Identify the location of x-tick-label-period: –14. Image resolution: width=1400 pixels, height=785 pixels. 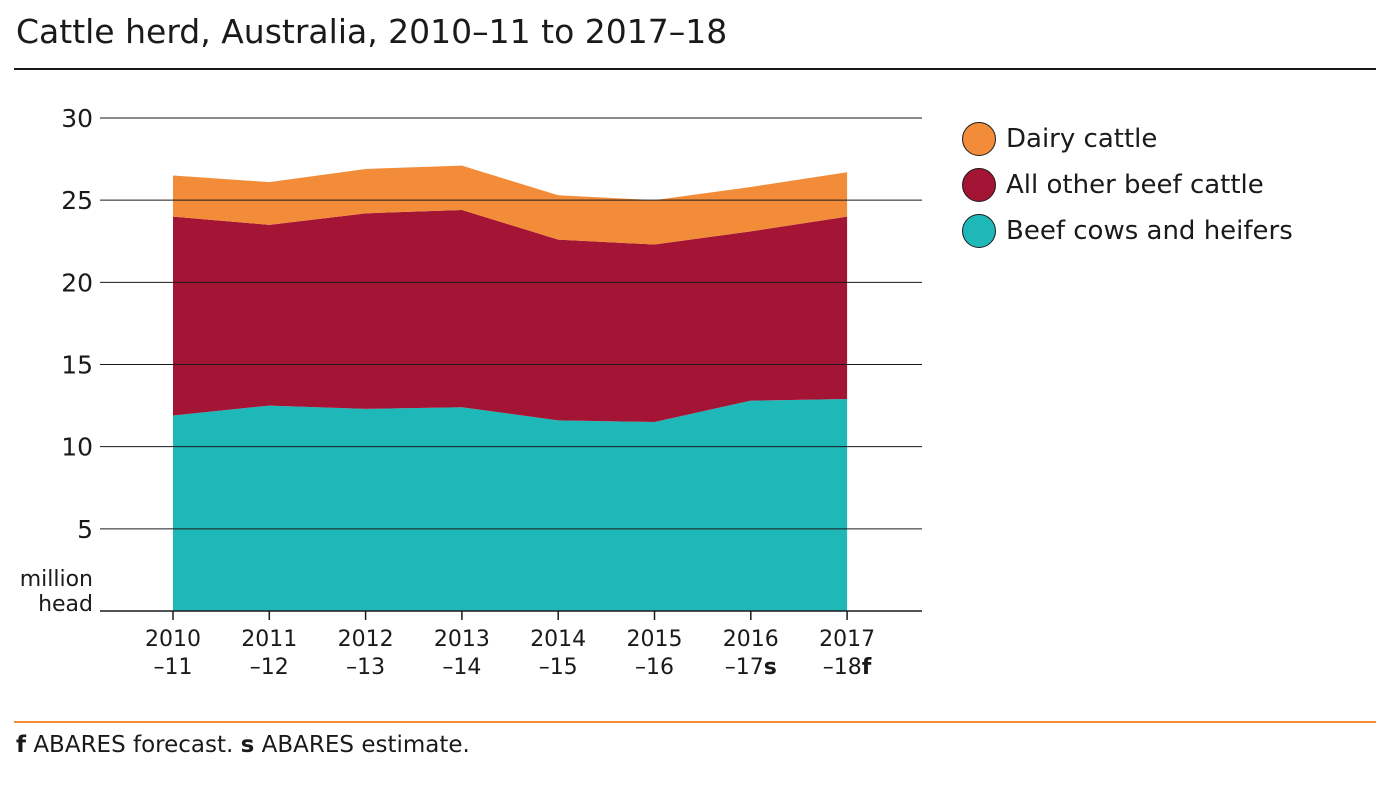
(461, 667).